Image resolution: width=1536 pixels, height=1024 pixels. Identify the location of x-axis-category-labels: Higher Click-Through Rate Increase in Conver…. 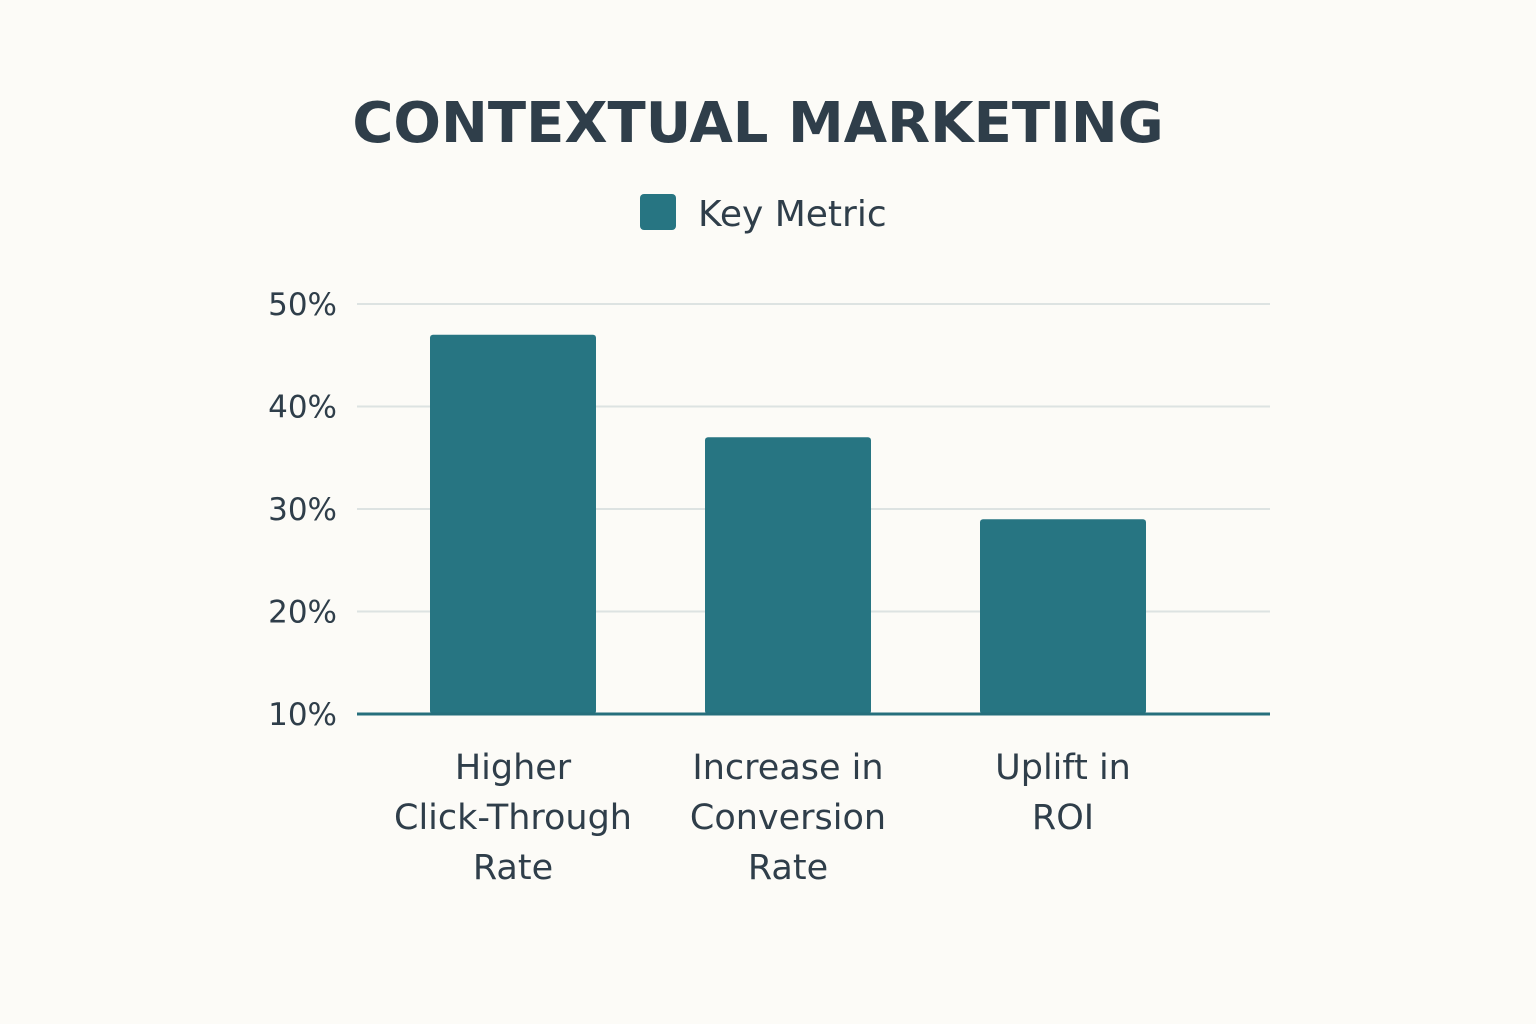
(762, 818).